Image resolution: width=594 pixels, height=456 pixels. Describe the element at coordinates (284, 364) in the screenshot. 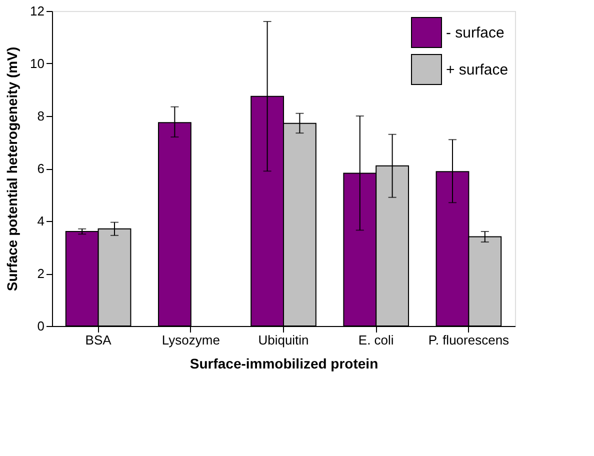

I see `x-axis-title: Surface-immobilized protein` at that location.